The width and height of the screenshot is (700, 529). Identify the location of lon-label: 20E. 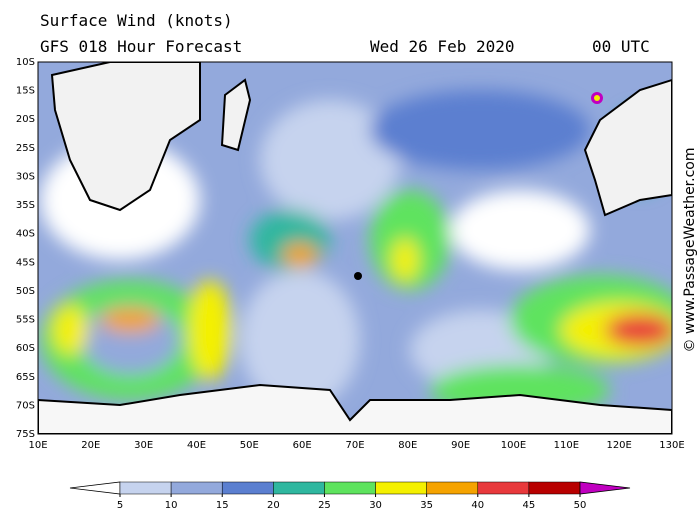
(90, 445).